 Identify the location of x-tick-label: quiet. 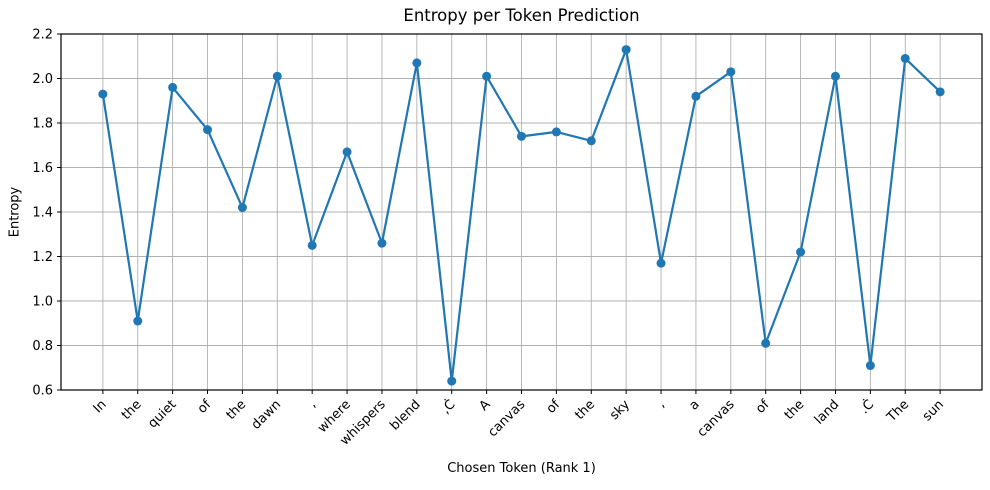
(162, 414).